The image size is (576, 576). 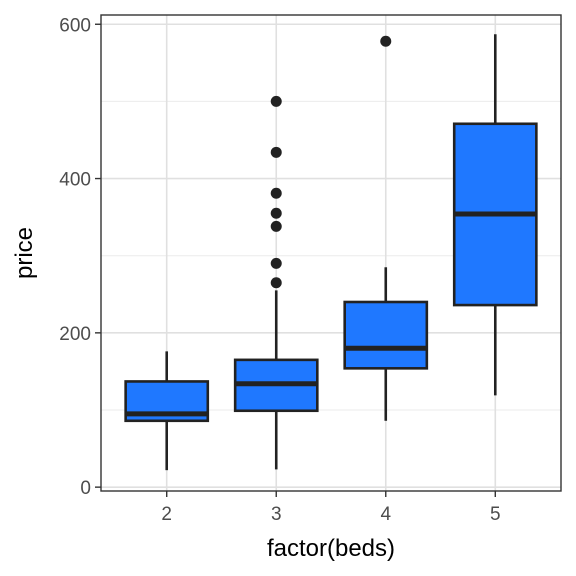 What do you see at coordinates (75, 180) in the screenshot?
I see `y-tick-label: 400` at bounding box center [75, 180].